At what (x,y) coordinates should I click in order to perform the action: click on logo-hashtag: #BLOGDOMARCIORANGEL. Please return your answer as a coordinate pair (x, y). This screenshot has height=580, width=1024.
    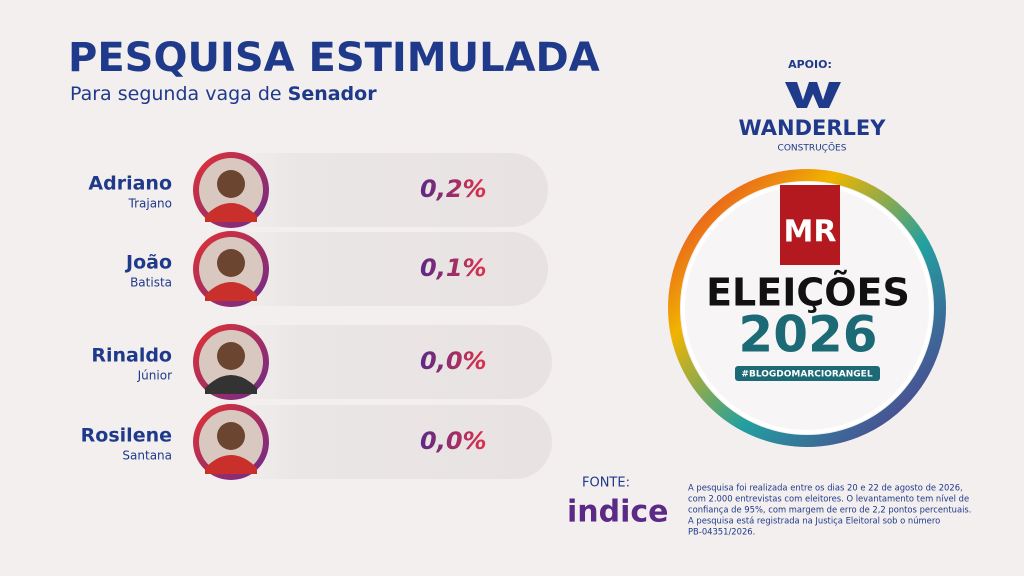
    Looking at the image, I should click on (806, 375).